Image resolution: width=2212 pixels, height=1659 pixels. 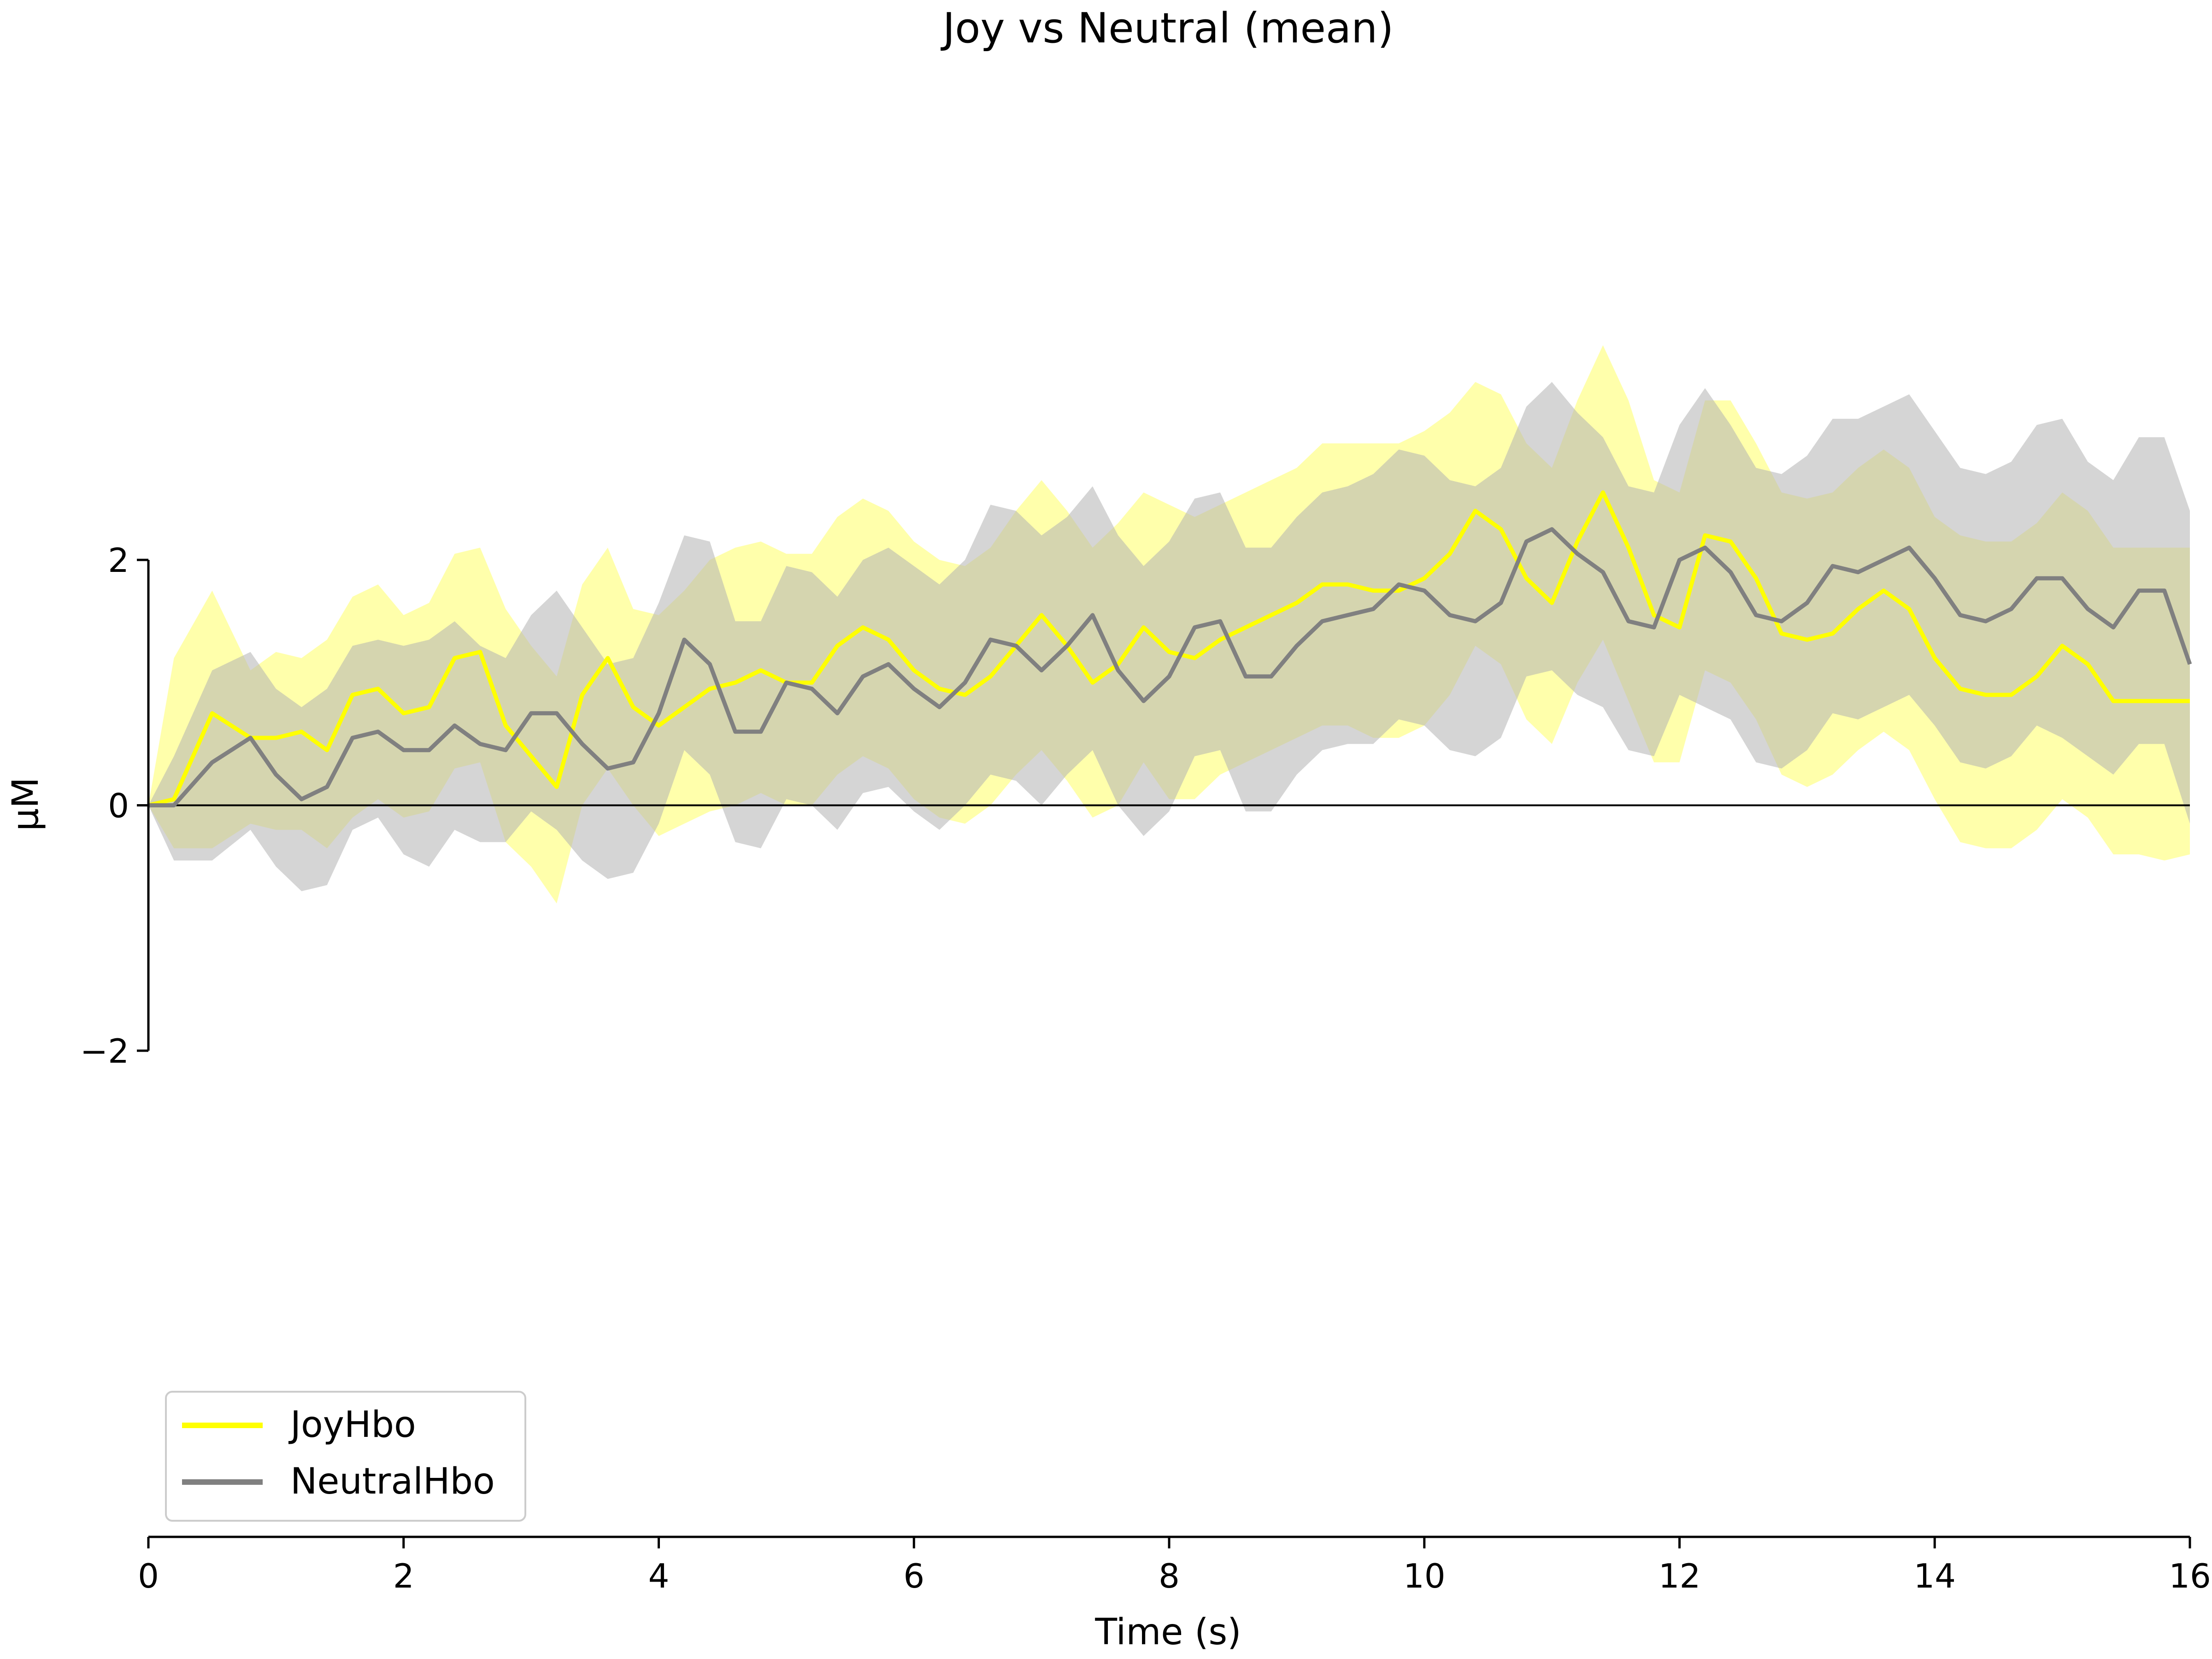 I want to click on chart-title: Joy vs Neutral (mean), so click(x=1167, y=28).